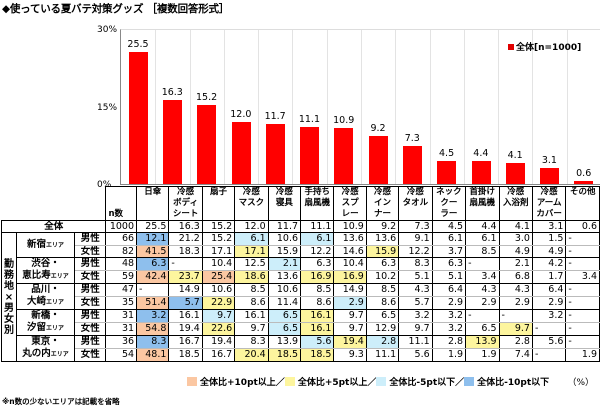 The image size is (600, 411). What do you see at coordinates (121, 315) in the screenshot?
I see `n-count: 31` at bounding box center [121, 315].